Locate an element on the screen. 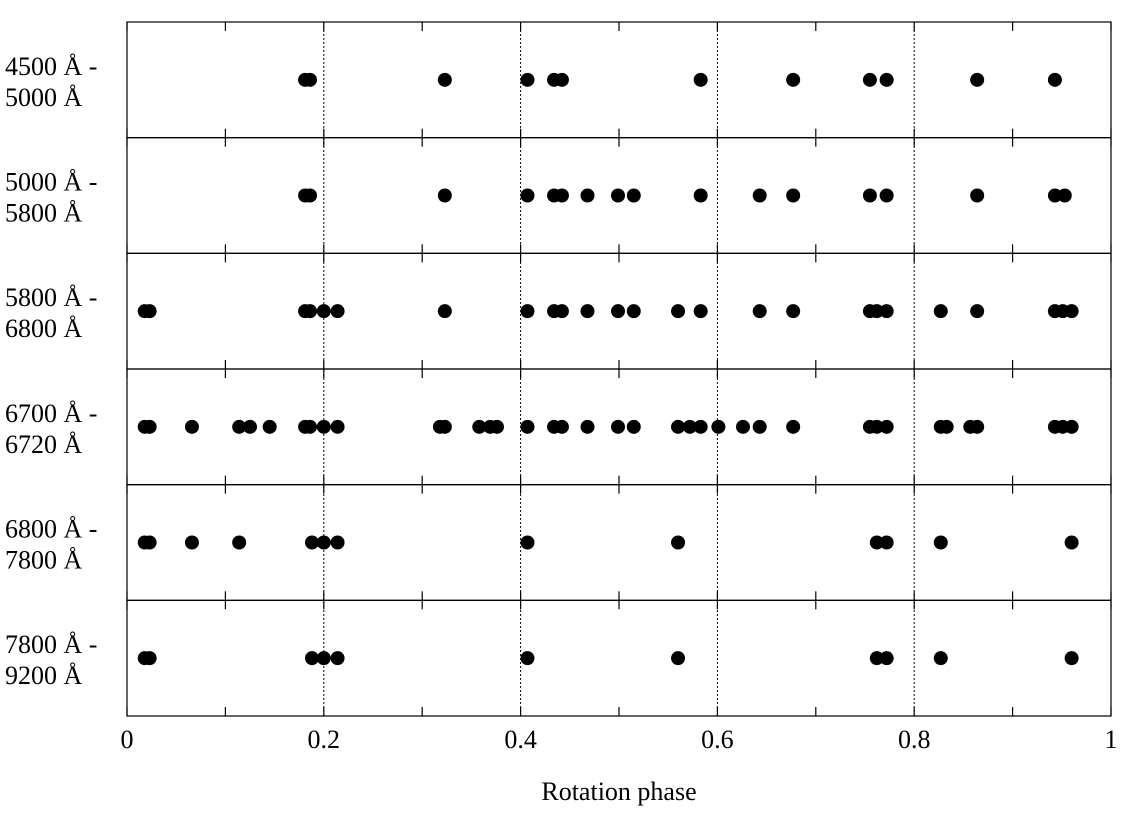 The width and height of the screenshot is (1128, 818). row-label: 6800 Å is located at coordinates (44, 328).